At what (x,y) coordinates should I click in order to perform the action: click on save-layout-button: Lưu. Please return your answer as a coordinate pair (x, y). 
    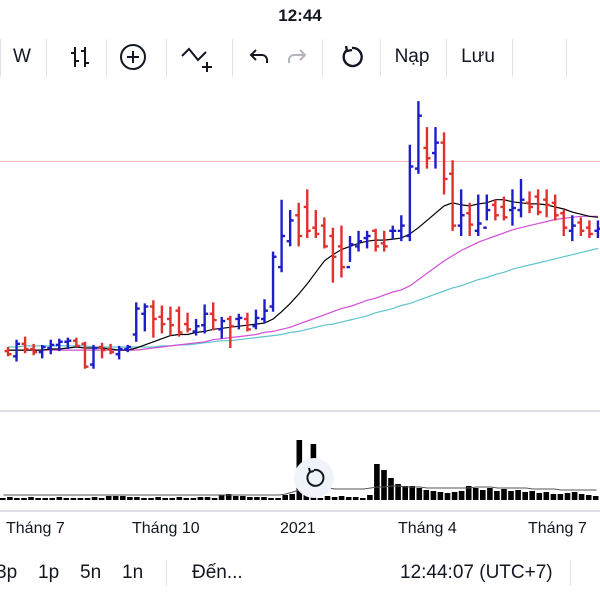
    Looking at the image, I should click on (478, 57).